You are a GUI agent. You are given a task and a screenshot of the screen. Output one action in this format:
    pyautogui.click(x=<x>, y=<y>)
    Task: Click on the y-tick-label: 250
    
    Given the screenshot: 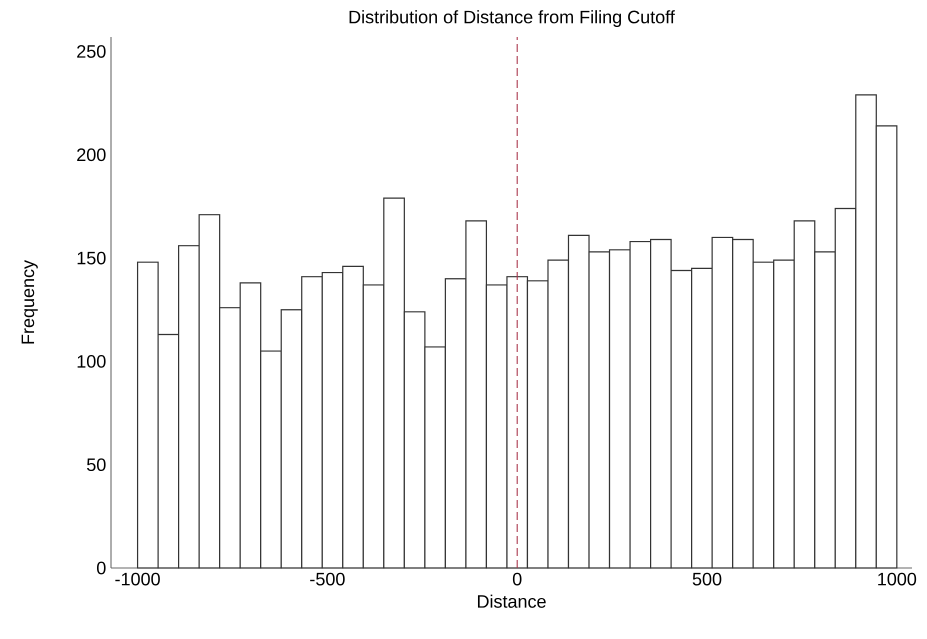 What is the action you would take?
    pyautogui.click(x=91, y=51)
    